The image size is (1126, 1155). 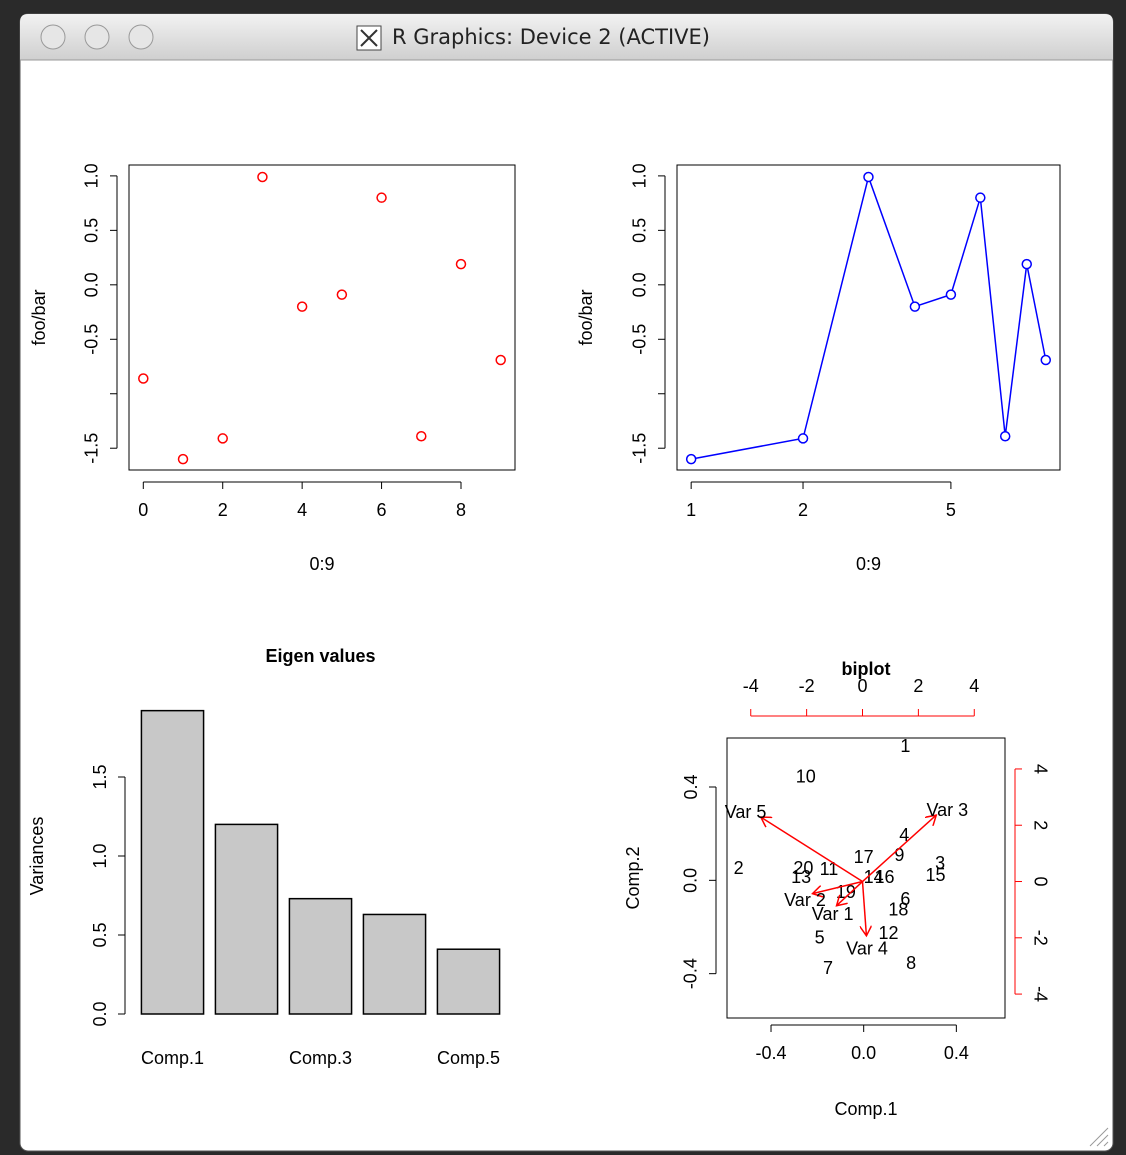 I want to click on loading-label: Var 2, so click(x=805, y=900).